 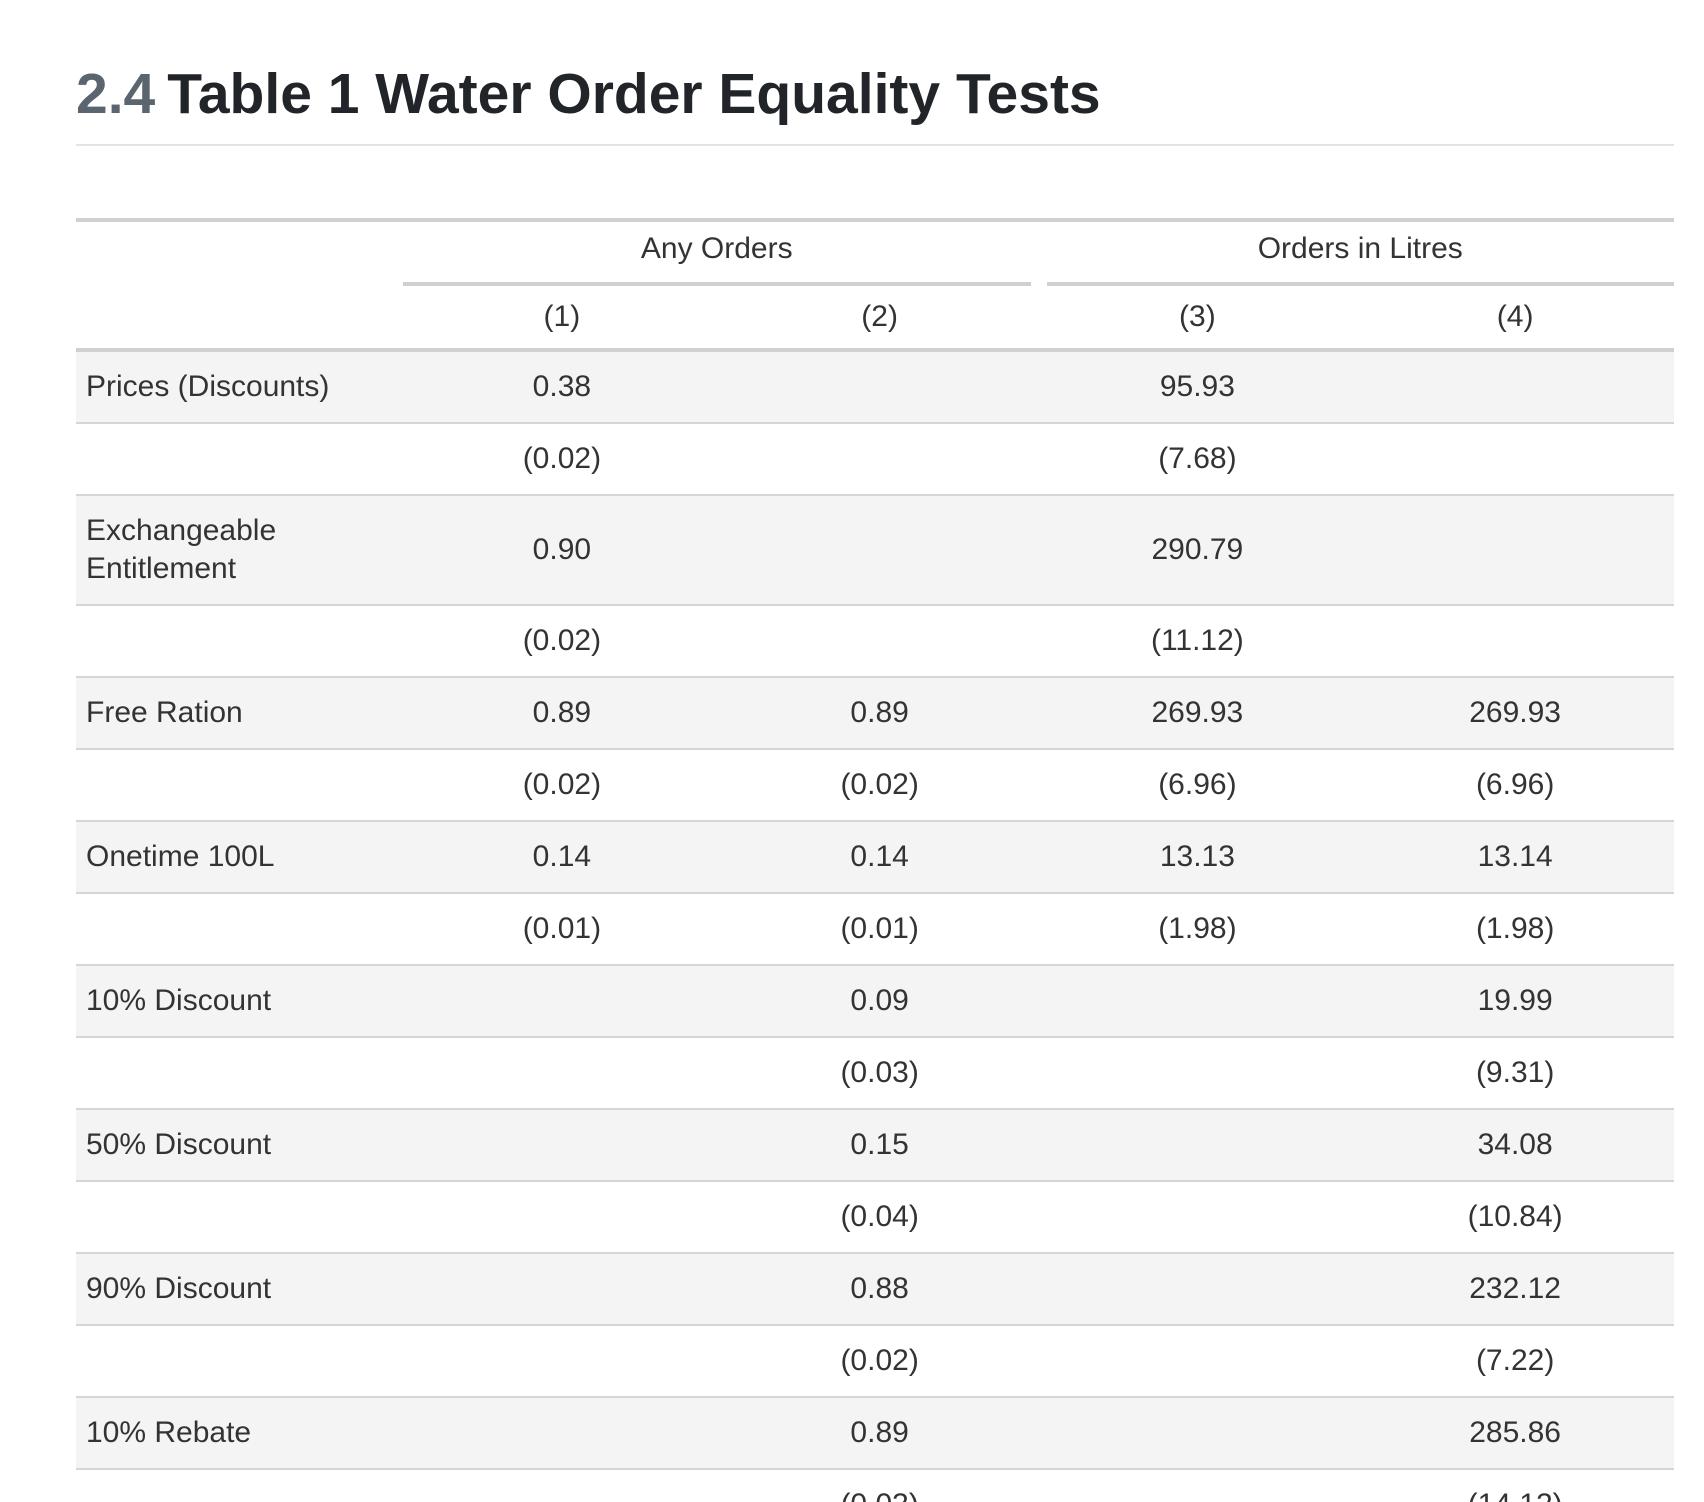 I want to click on standard-error-row: (0.03) (9.31), so click(x=875, y=1074).